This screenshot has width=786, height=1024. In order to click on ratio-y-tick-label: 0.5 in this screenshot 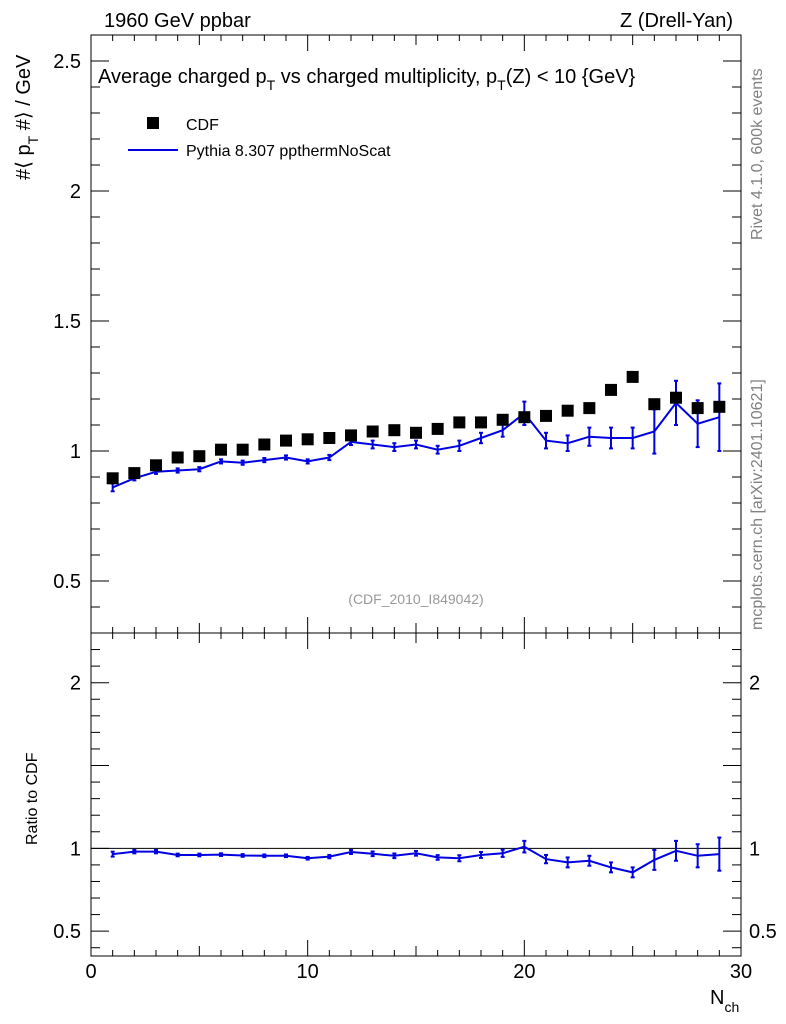, I will do `click(67, 932)`.